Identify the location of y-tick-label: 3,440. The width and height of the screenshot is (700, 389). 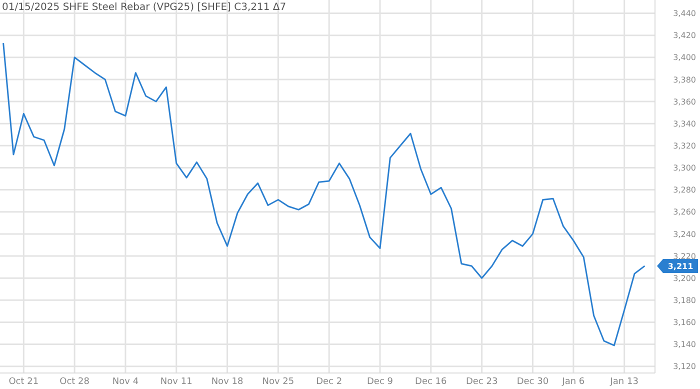
(684, 13).